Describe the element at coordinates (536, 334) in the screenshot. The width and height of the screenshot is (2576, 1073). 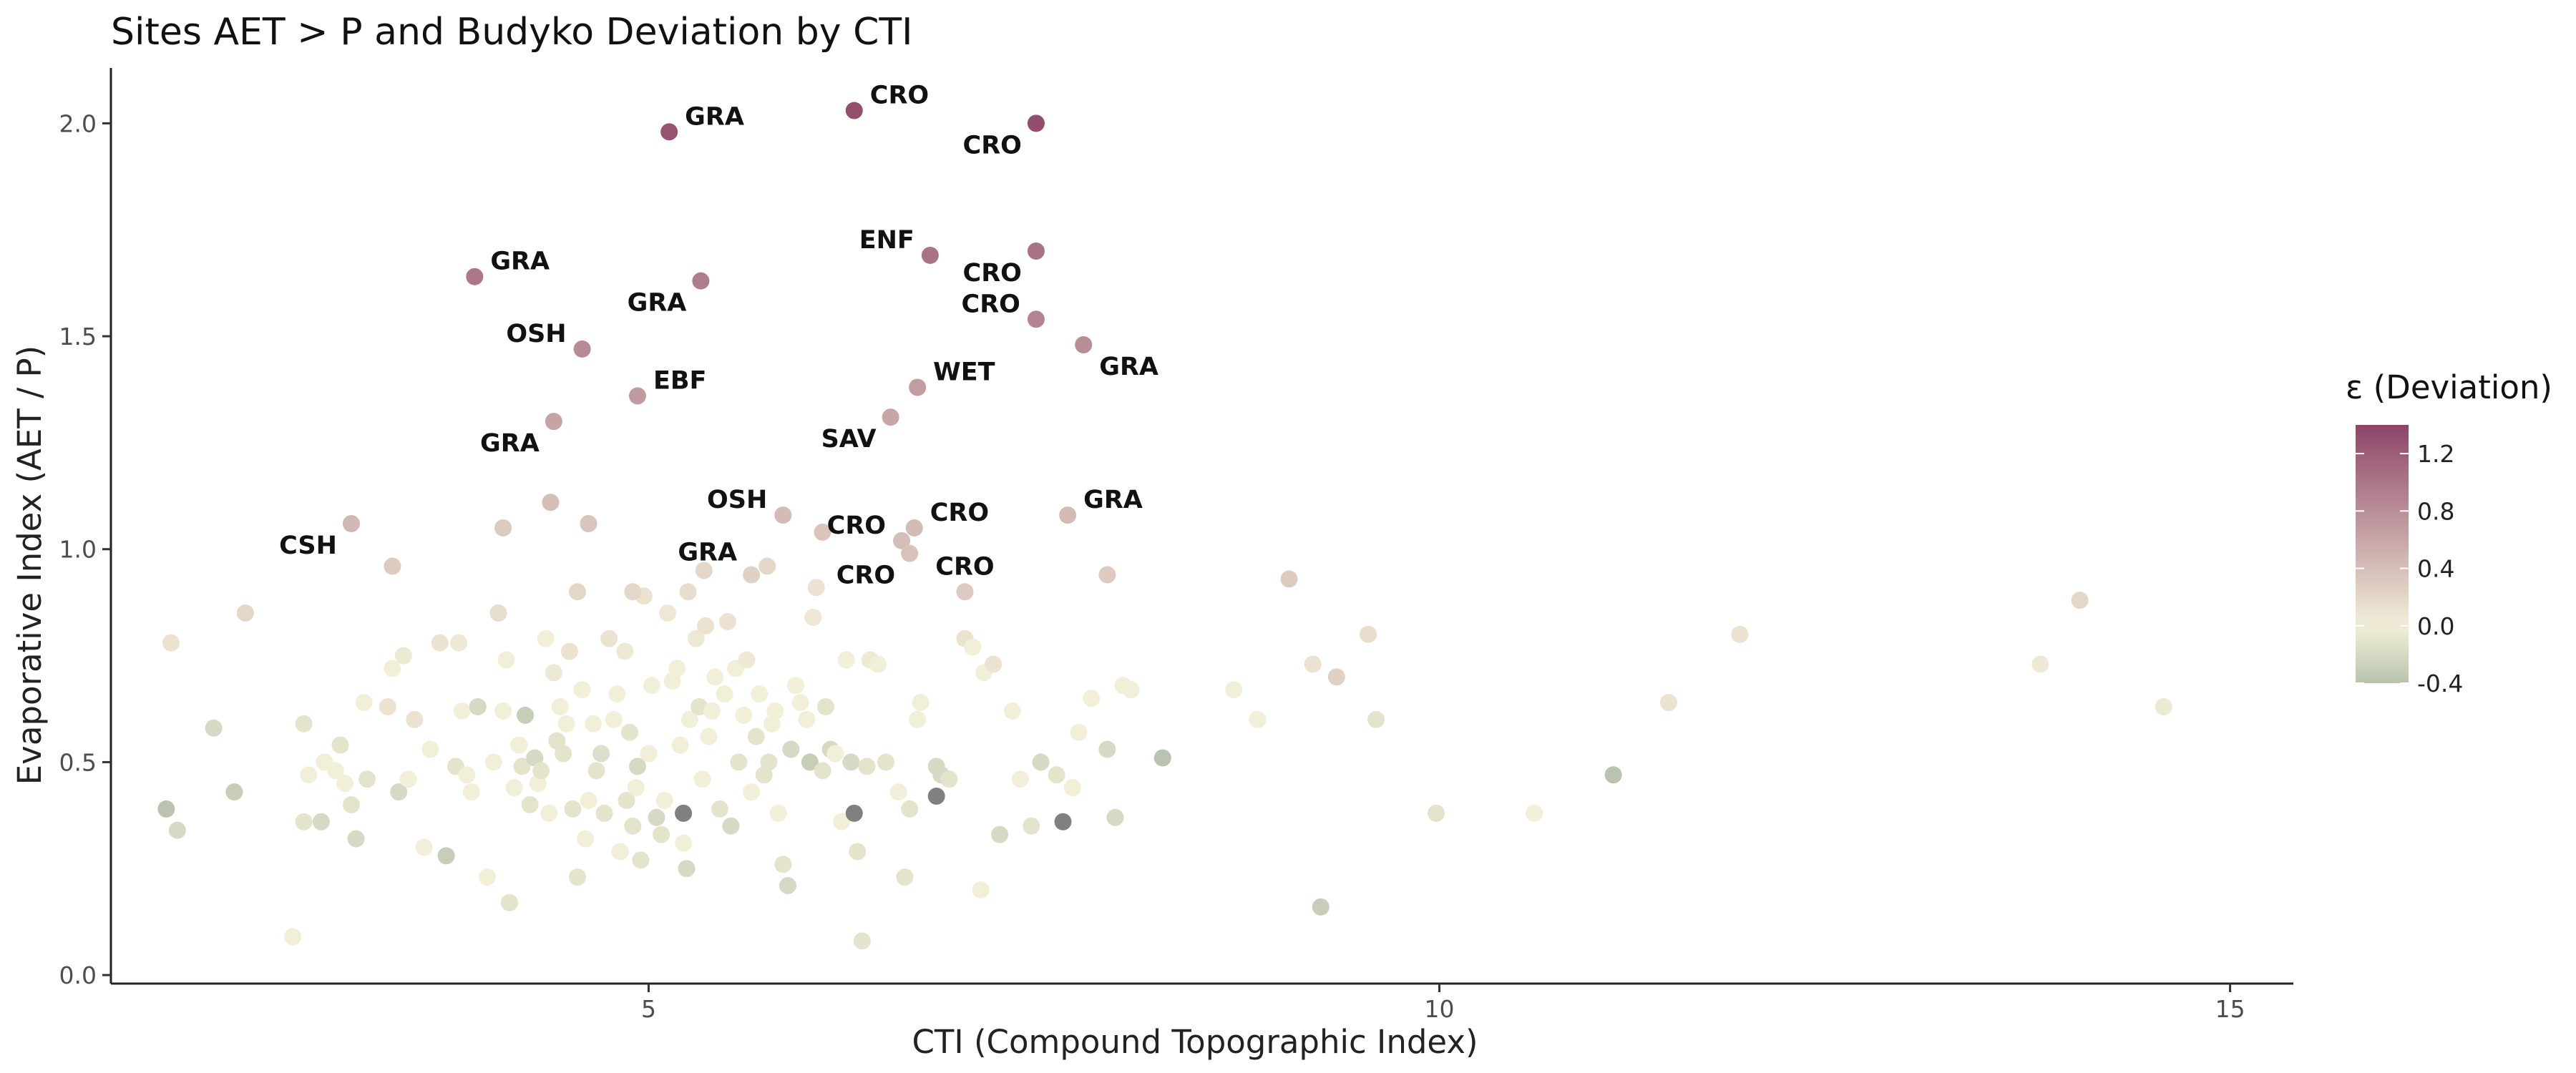
I see `point-label: OSH` at that location.